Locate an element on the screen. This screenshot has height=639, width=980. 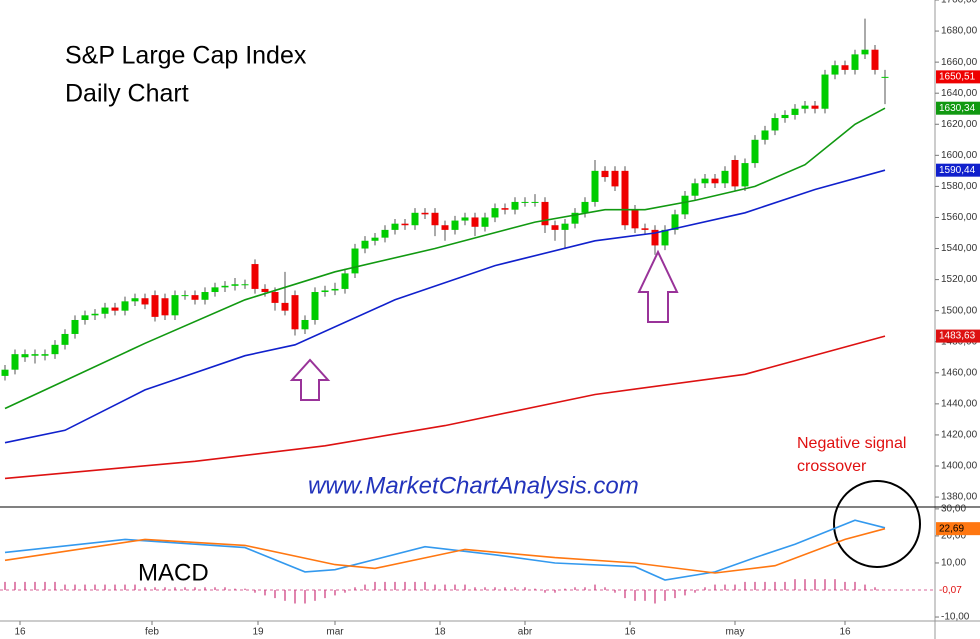
y-tick-label: 1660,00 is located at coordinates (959, 62).